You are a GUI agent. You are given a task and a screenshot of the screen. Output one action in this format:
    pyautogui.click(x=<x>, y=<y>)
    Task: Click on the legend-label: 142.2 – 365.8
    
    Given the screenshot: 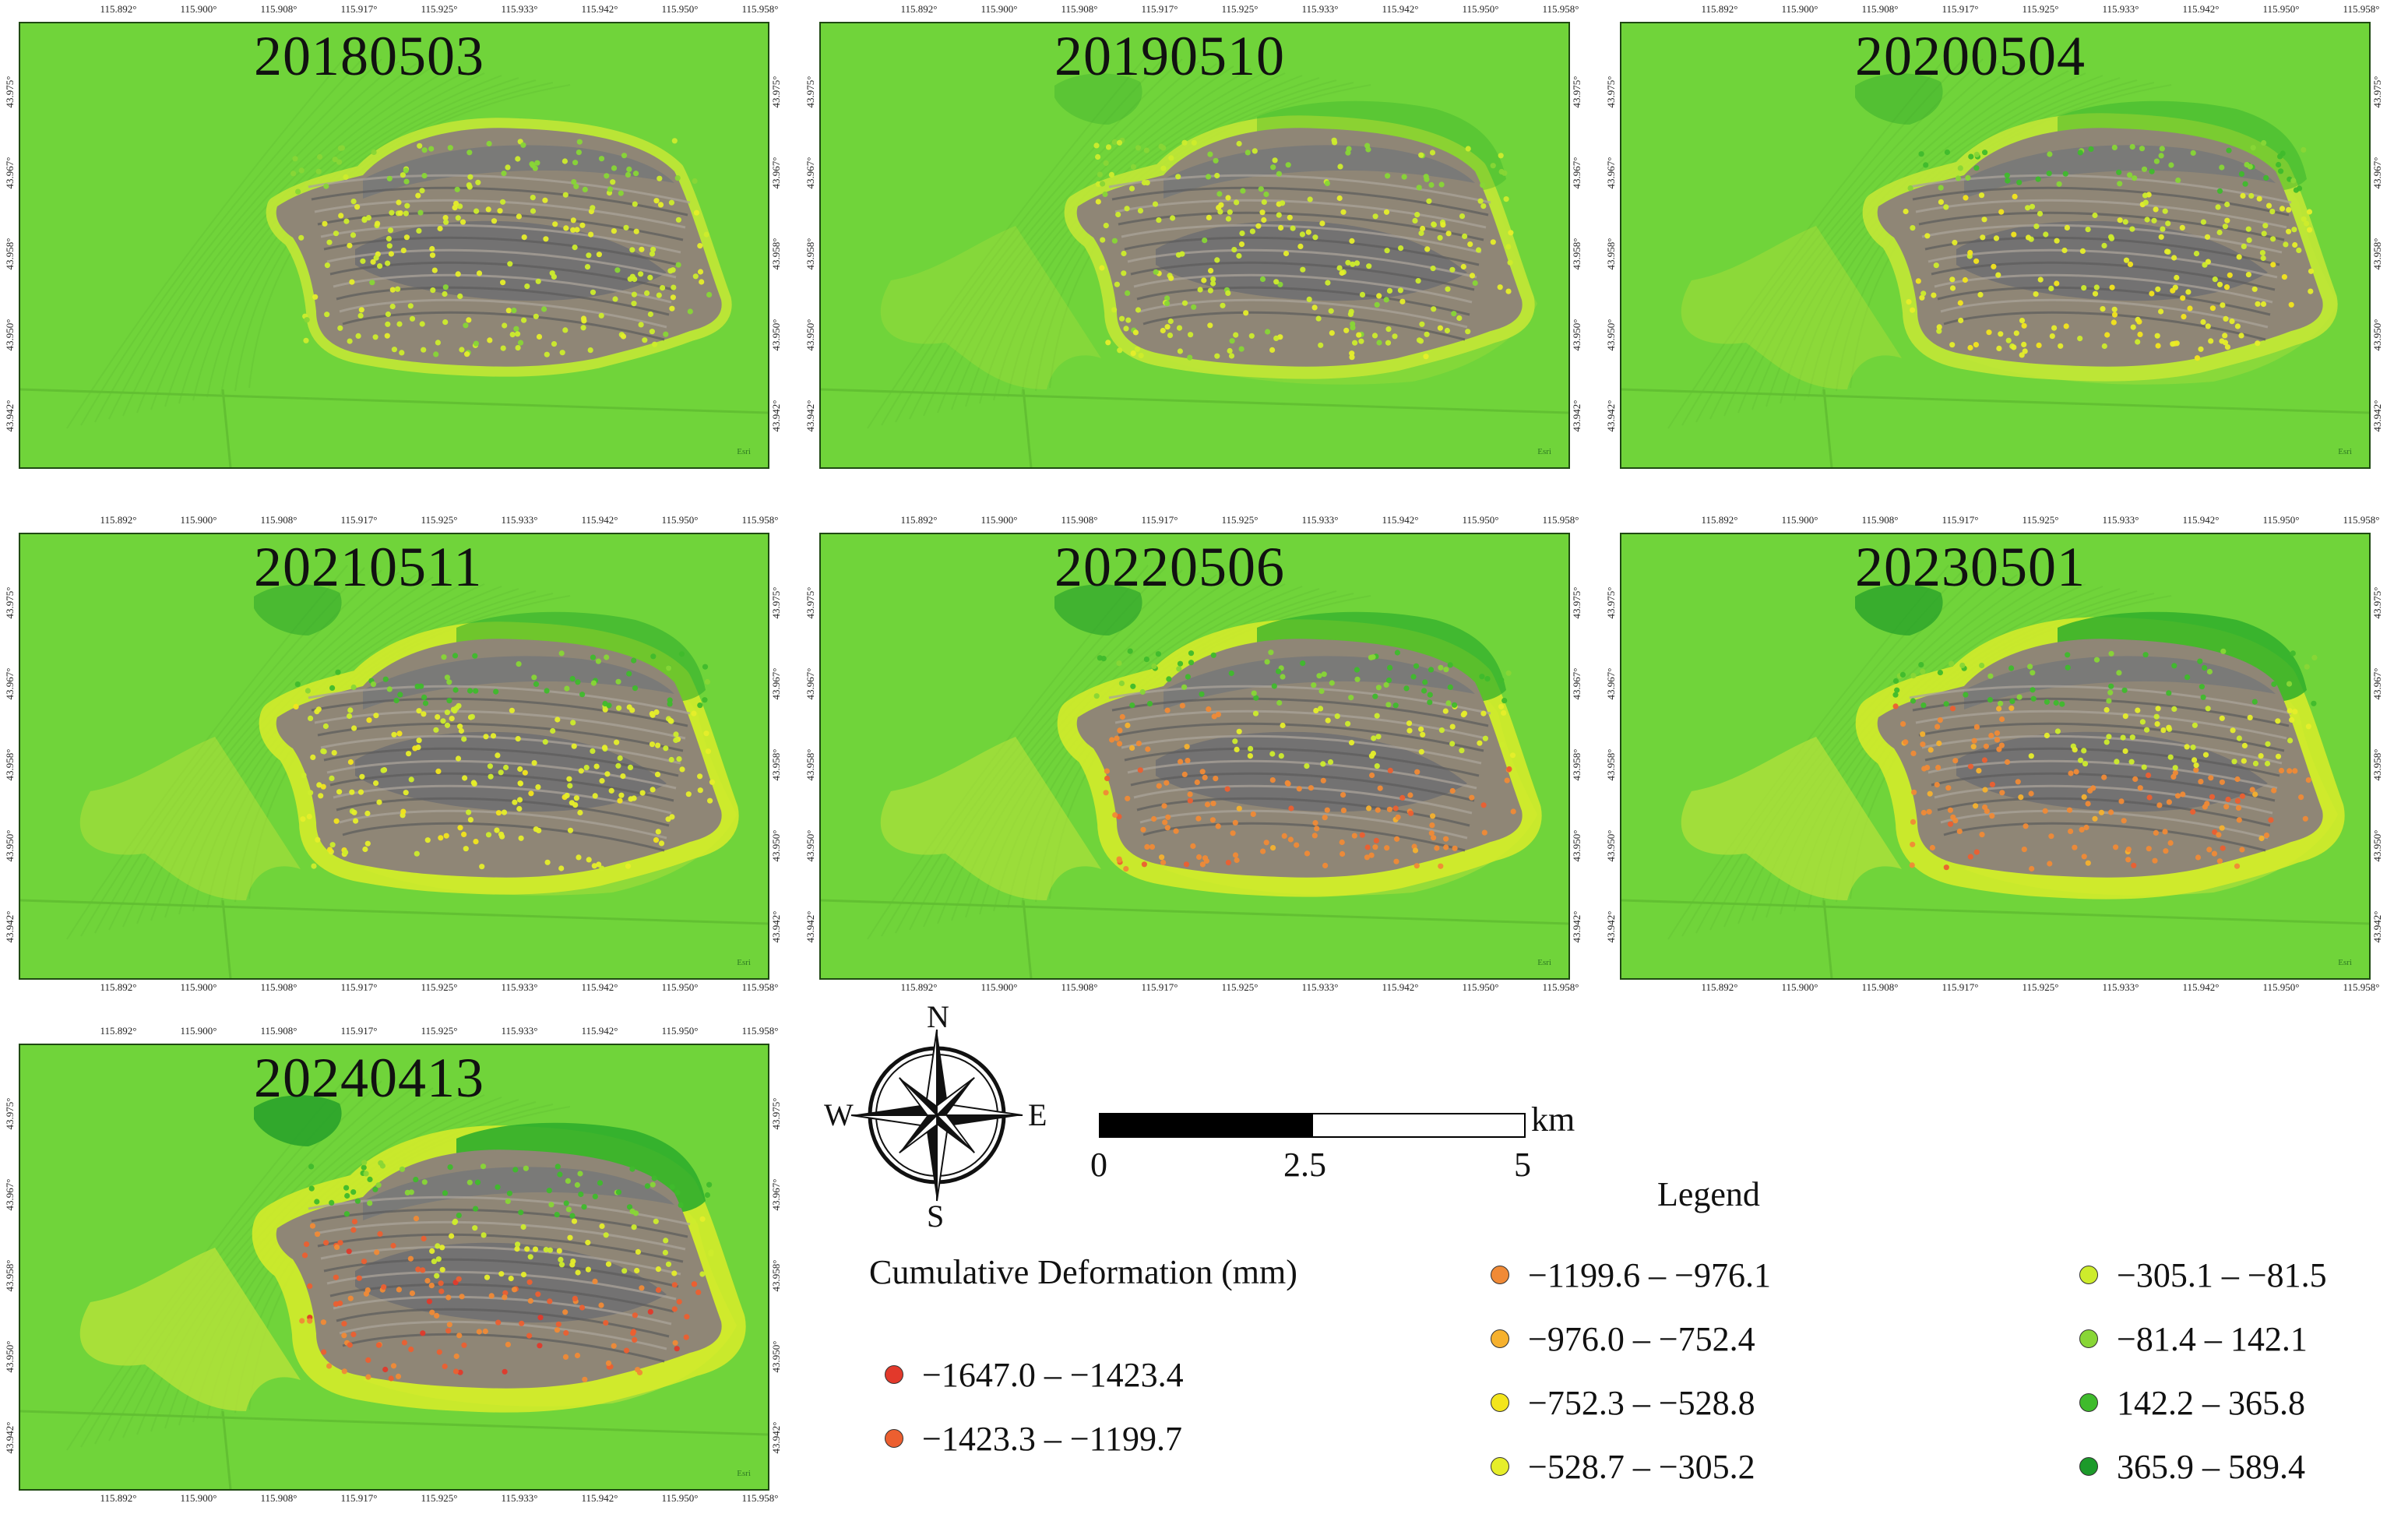 What is the action you would take?
    pyautogui.click(x=2211, y=1402)
    